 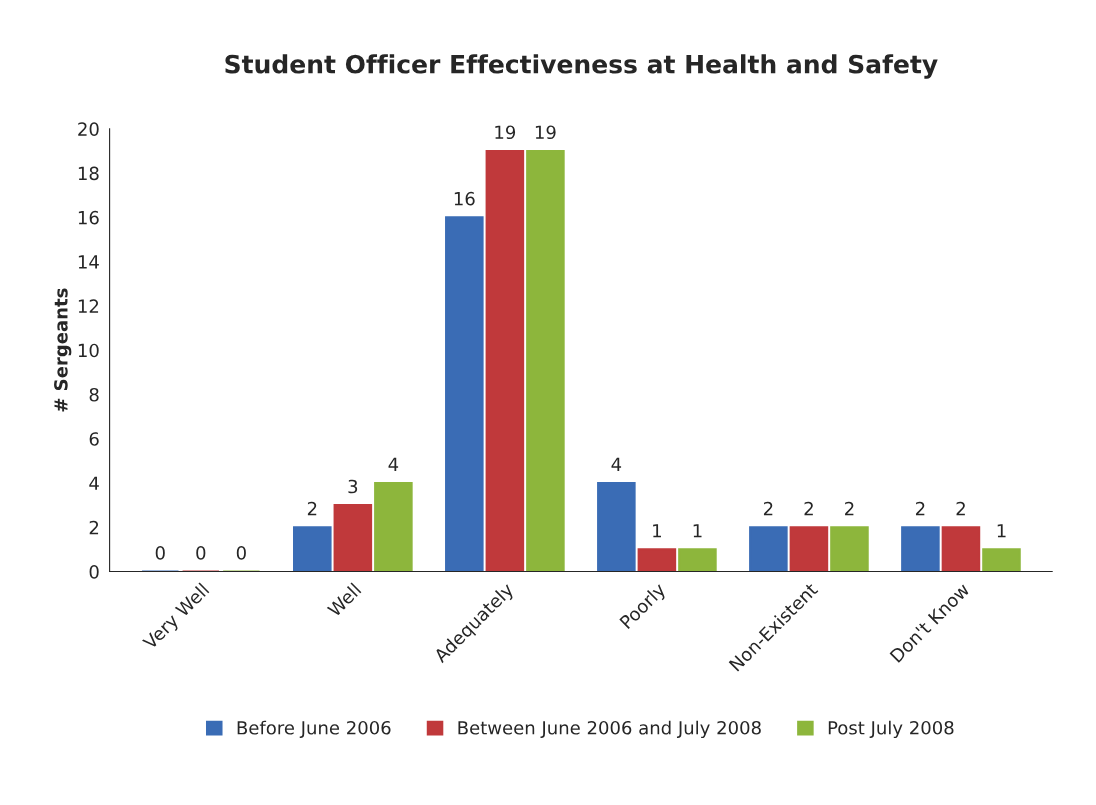 What do you see at coordinates (94, 483) in the screenshot?
I see `y-tick-label: 4` at bounding box center [94, 483].